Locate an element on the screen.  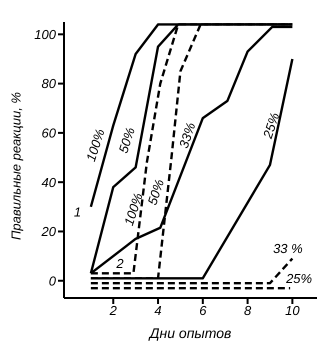
text: 33% is located at coordinates (187, 135).